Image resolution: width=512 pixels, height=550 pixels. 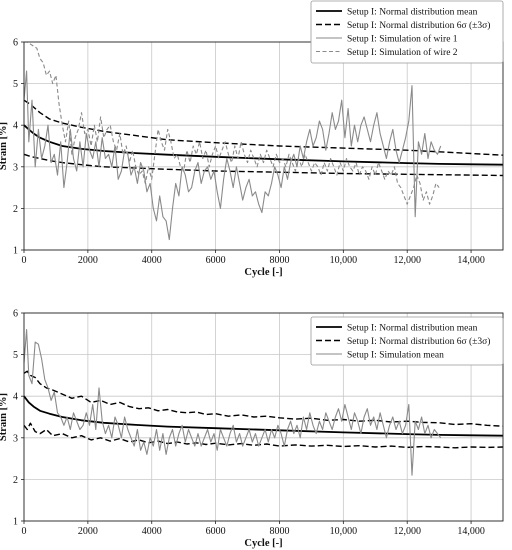 I want to click on legend-label: Setup I: Simulation of wire 2, so click(x=402, y=52).